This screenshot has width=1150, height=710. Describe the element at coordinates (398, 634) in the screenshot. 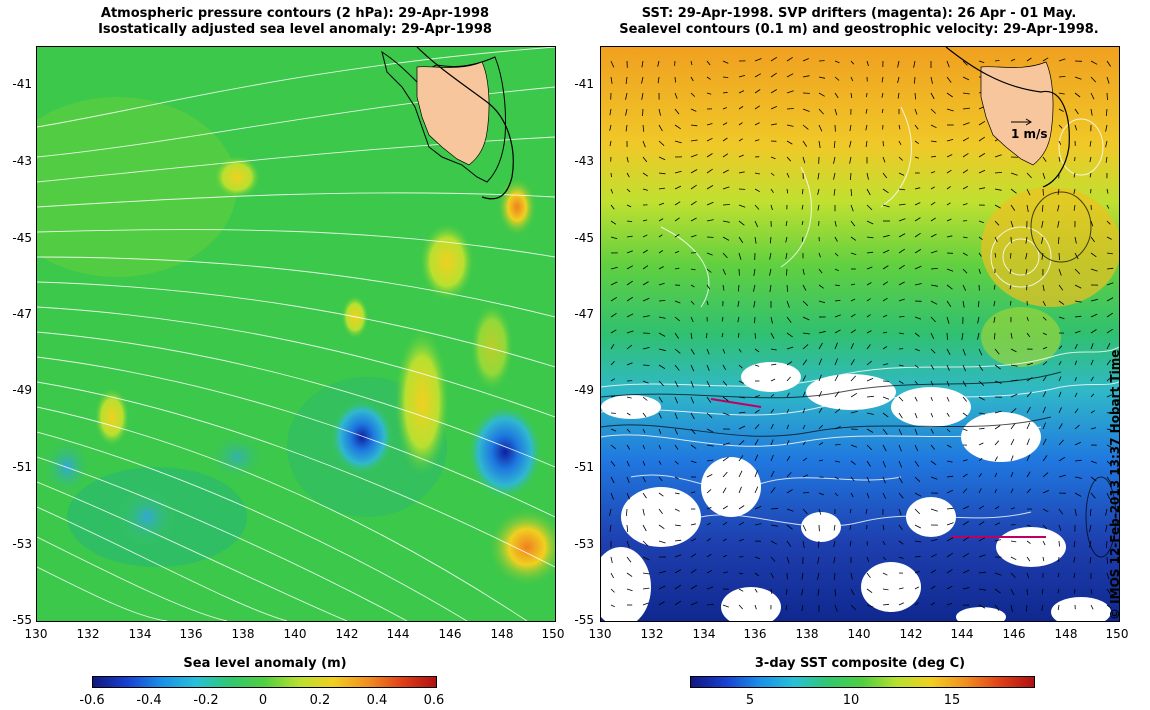

I see `x-tick: 144` at that location.